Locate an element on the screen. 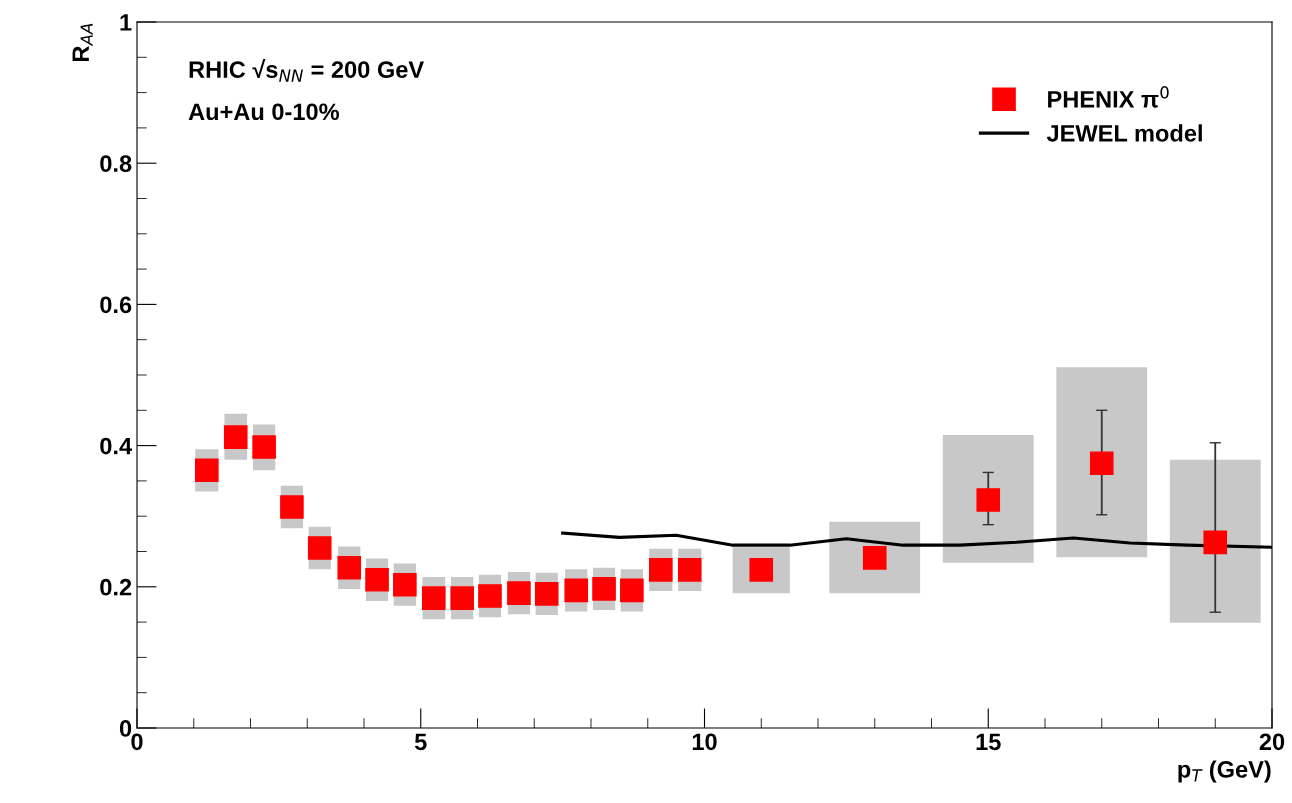 The image size is (1292, 803). x-tick-label: 0 is located at coordinates (137, 742).